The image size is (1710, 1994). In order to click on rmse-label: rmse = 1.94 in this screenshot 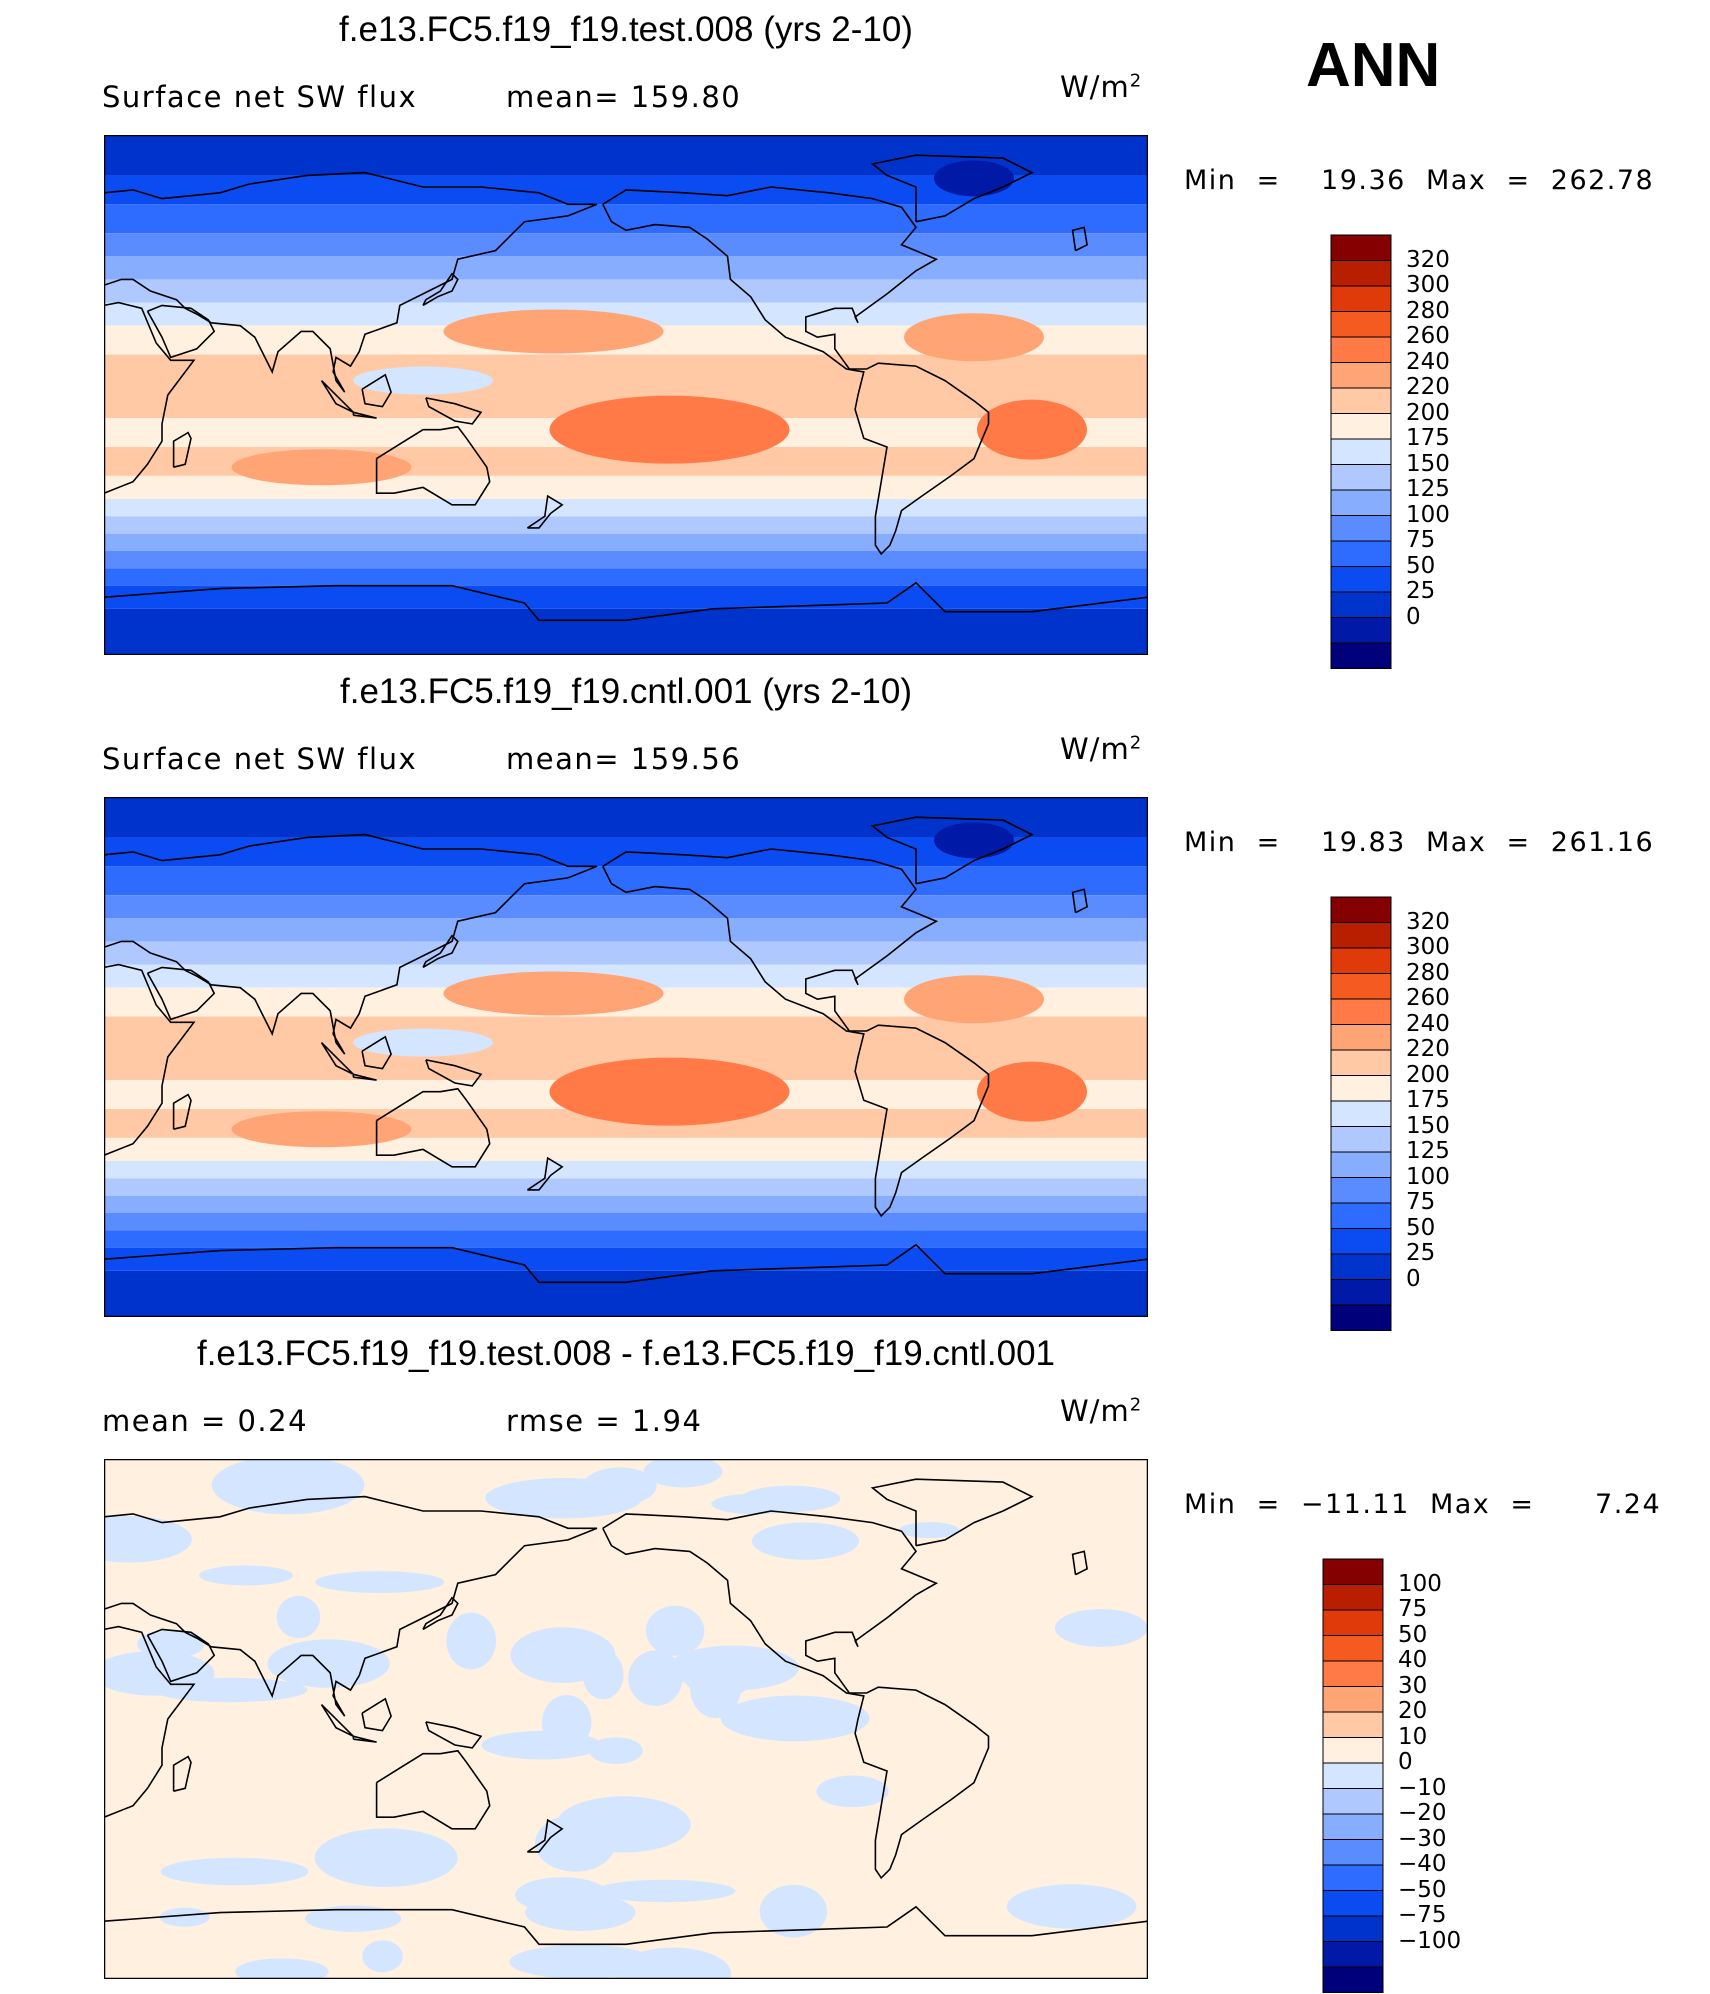, I will do `click(604, 1421)`.